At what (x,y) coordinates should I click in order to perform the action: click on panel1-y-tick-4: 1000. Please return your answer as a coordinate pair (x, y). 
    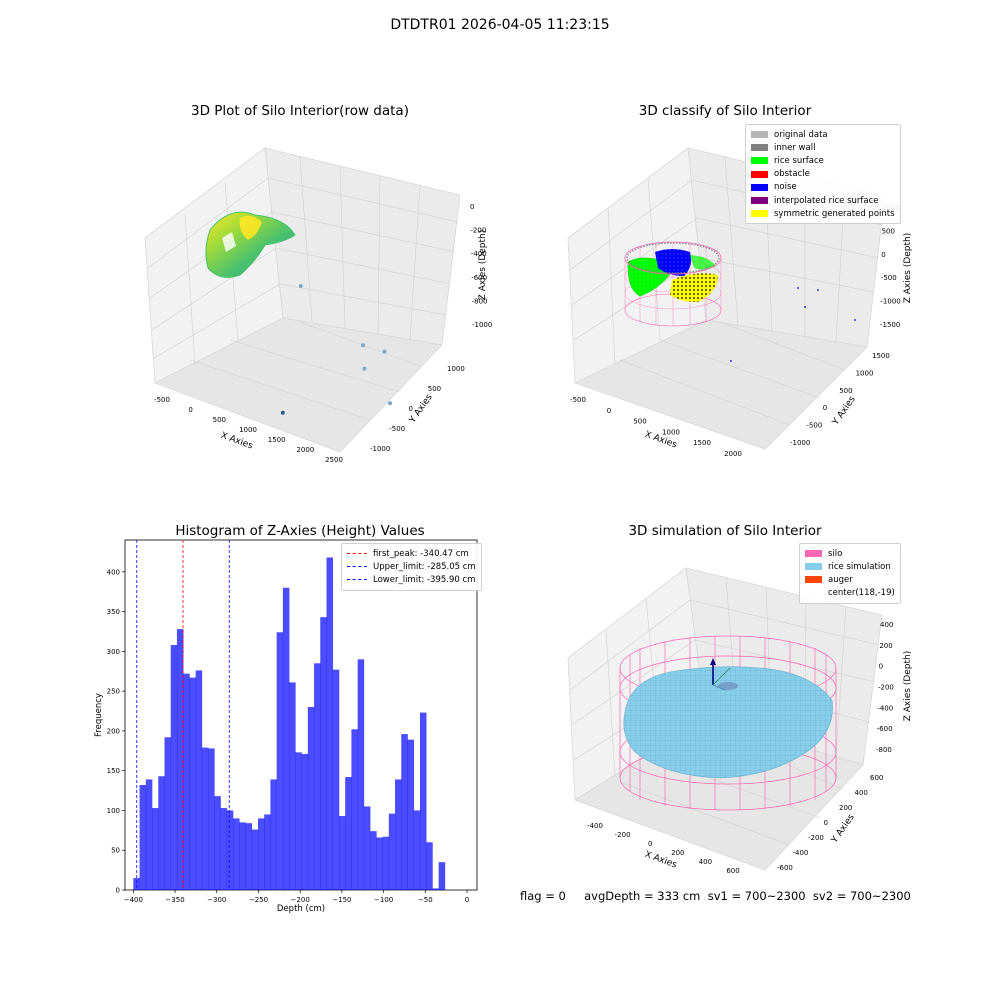
    Looking at the image, I should click on (456, 369).